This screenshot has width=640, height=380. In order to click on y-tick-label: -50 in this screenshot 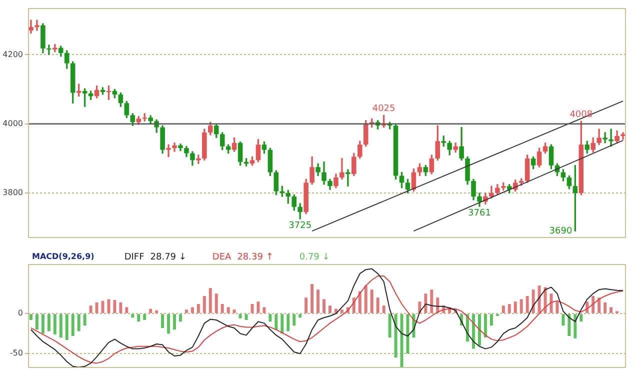, I will do `click(16, 353)`.